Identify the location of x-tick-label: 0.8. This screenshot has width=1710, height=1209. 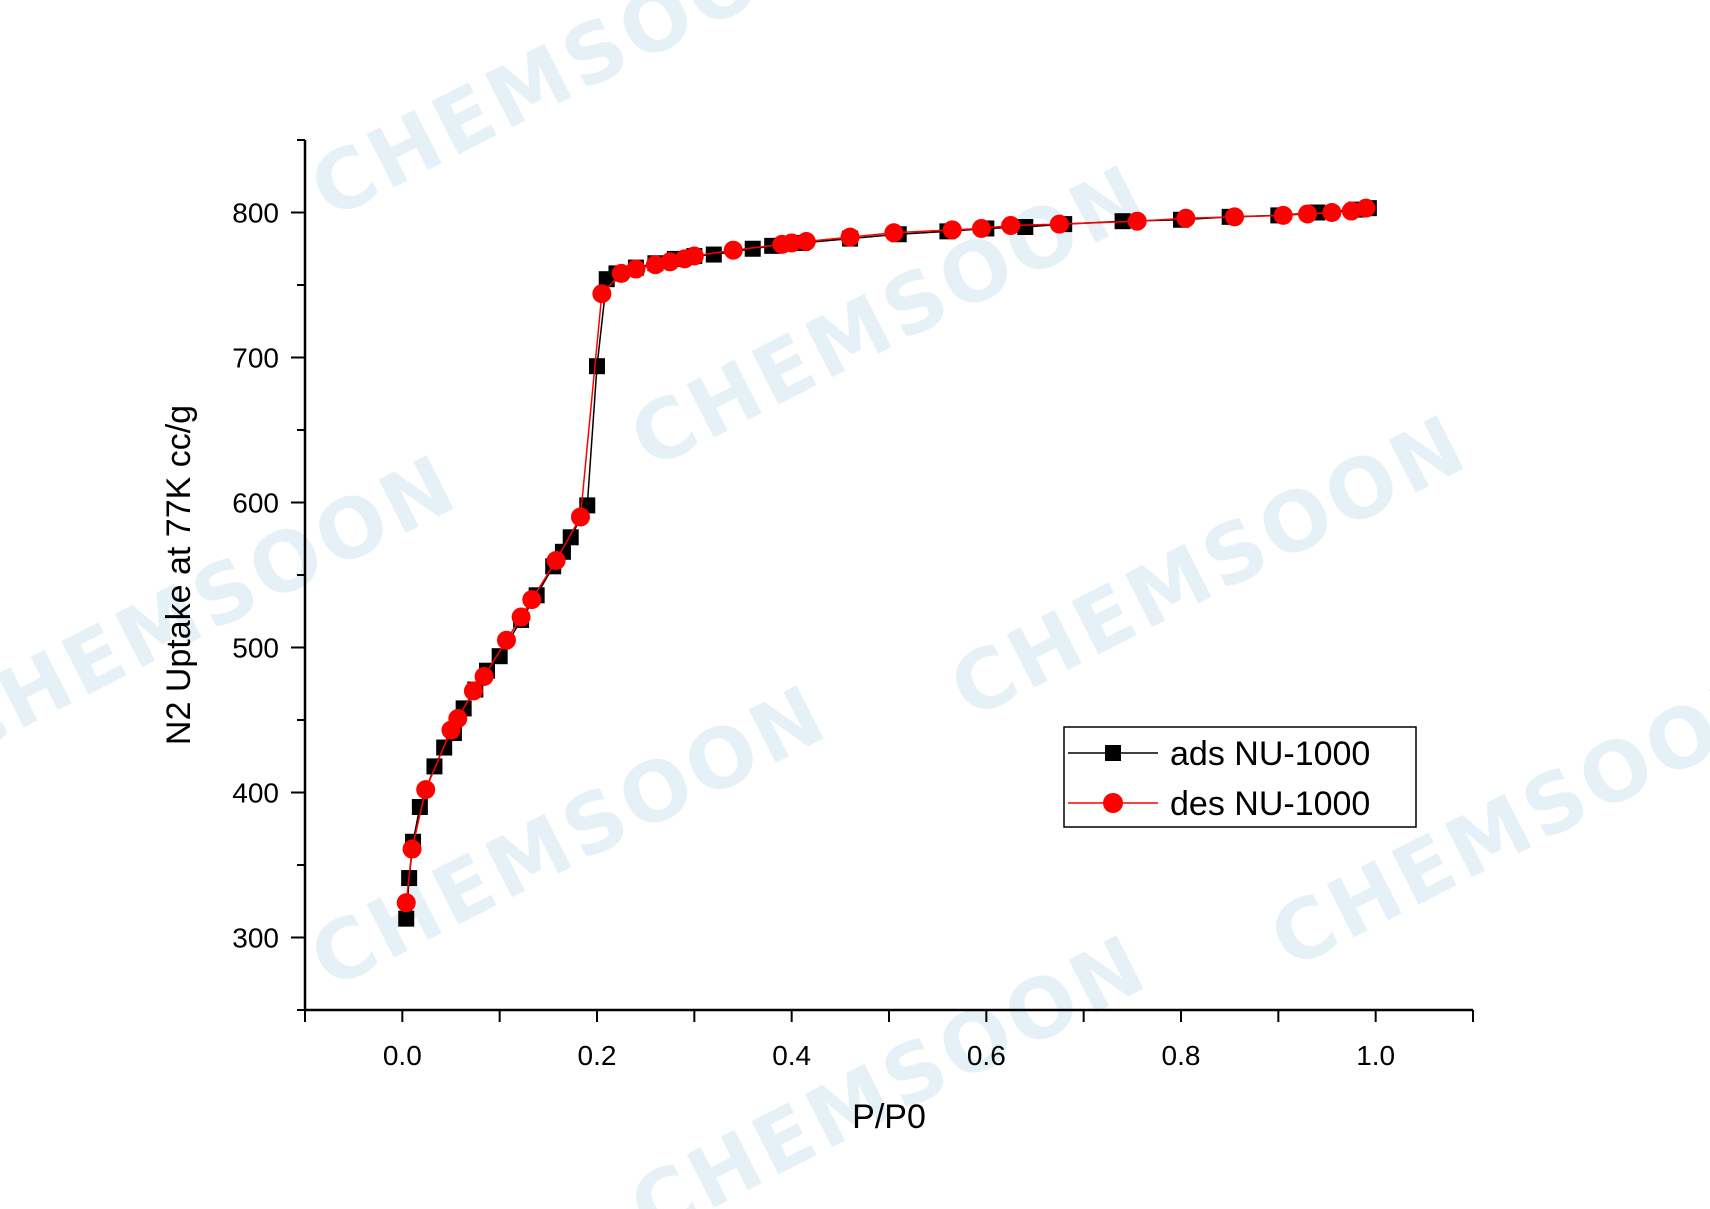
(1181, 1055).